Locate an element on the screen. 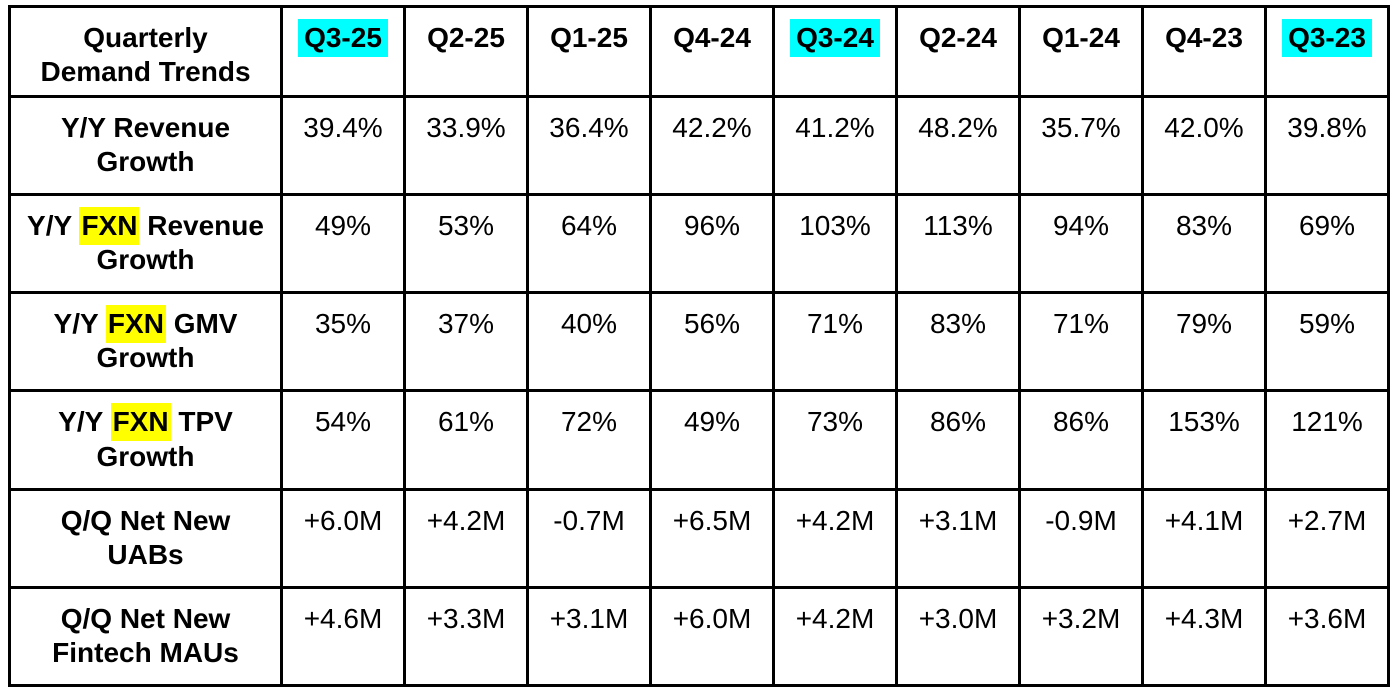 This screenshot has height=691, width=1395. table-title: Quarterly Demand Trends is located at coordinates (145, 51).